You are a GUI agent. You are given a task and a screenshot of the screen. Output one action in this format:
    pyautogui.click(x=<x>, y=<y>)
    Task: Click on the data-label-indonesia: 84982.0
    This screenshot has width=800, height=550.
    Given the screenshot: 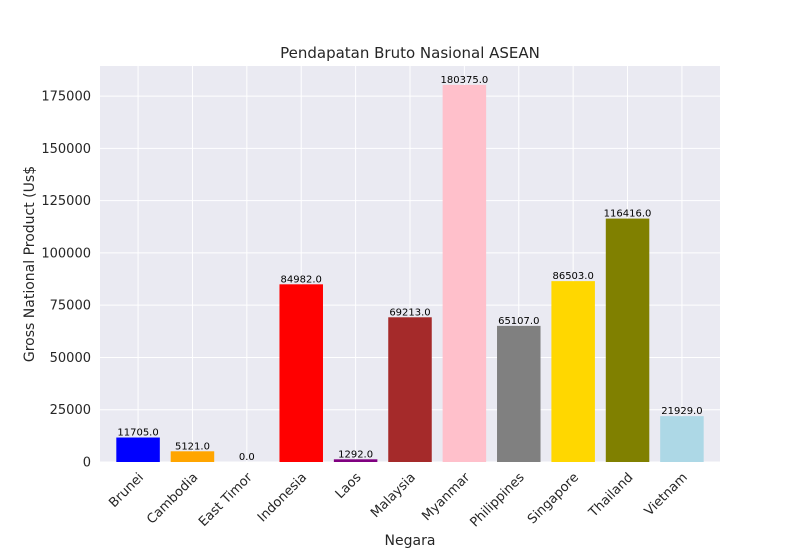 What is the action you would take?
    pyautogui.click(x=301, y=279)
    